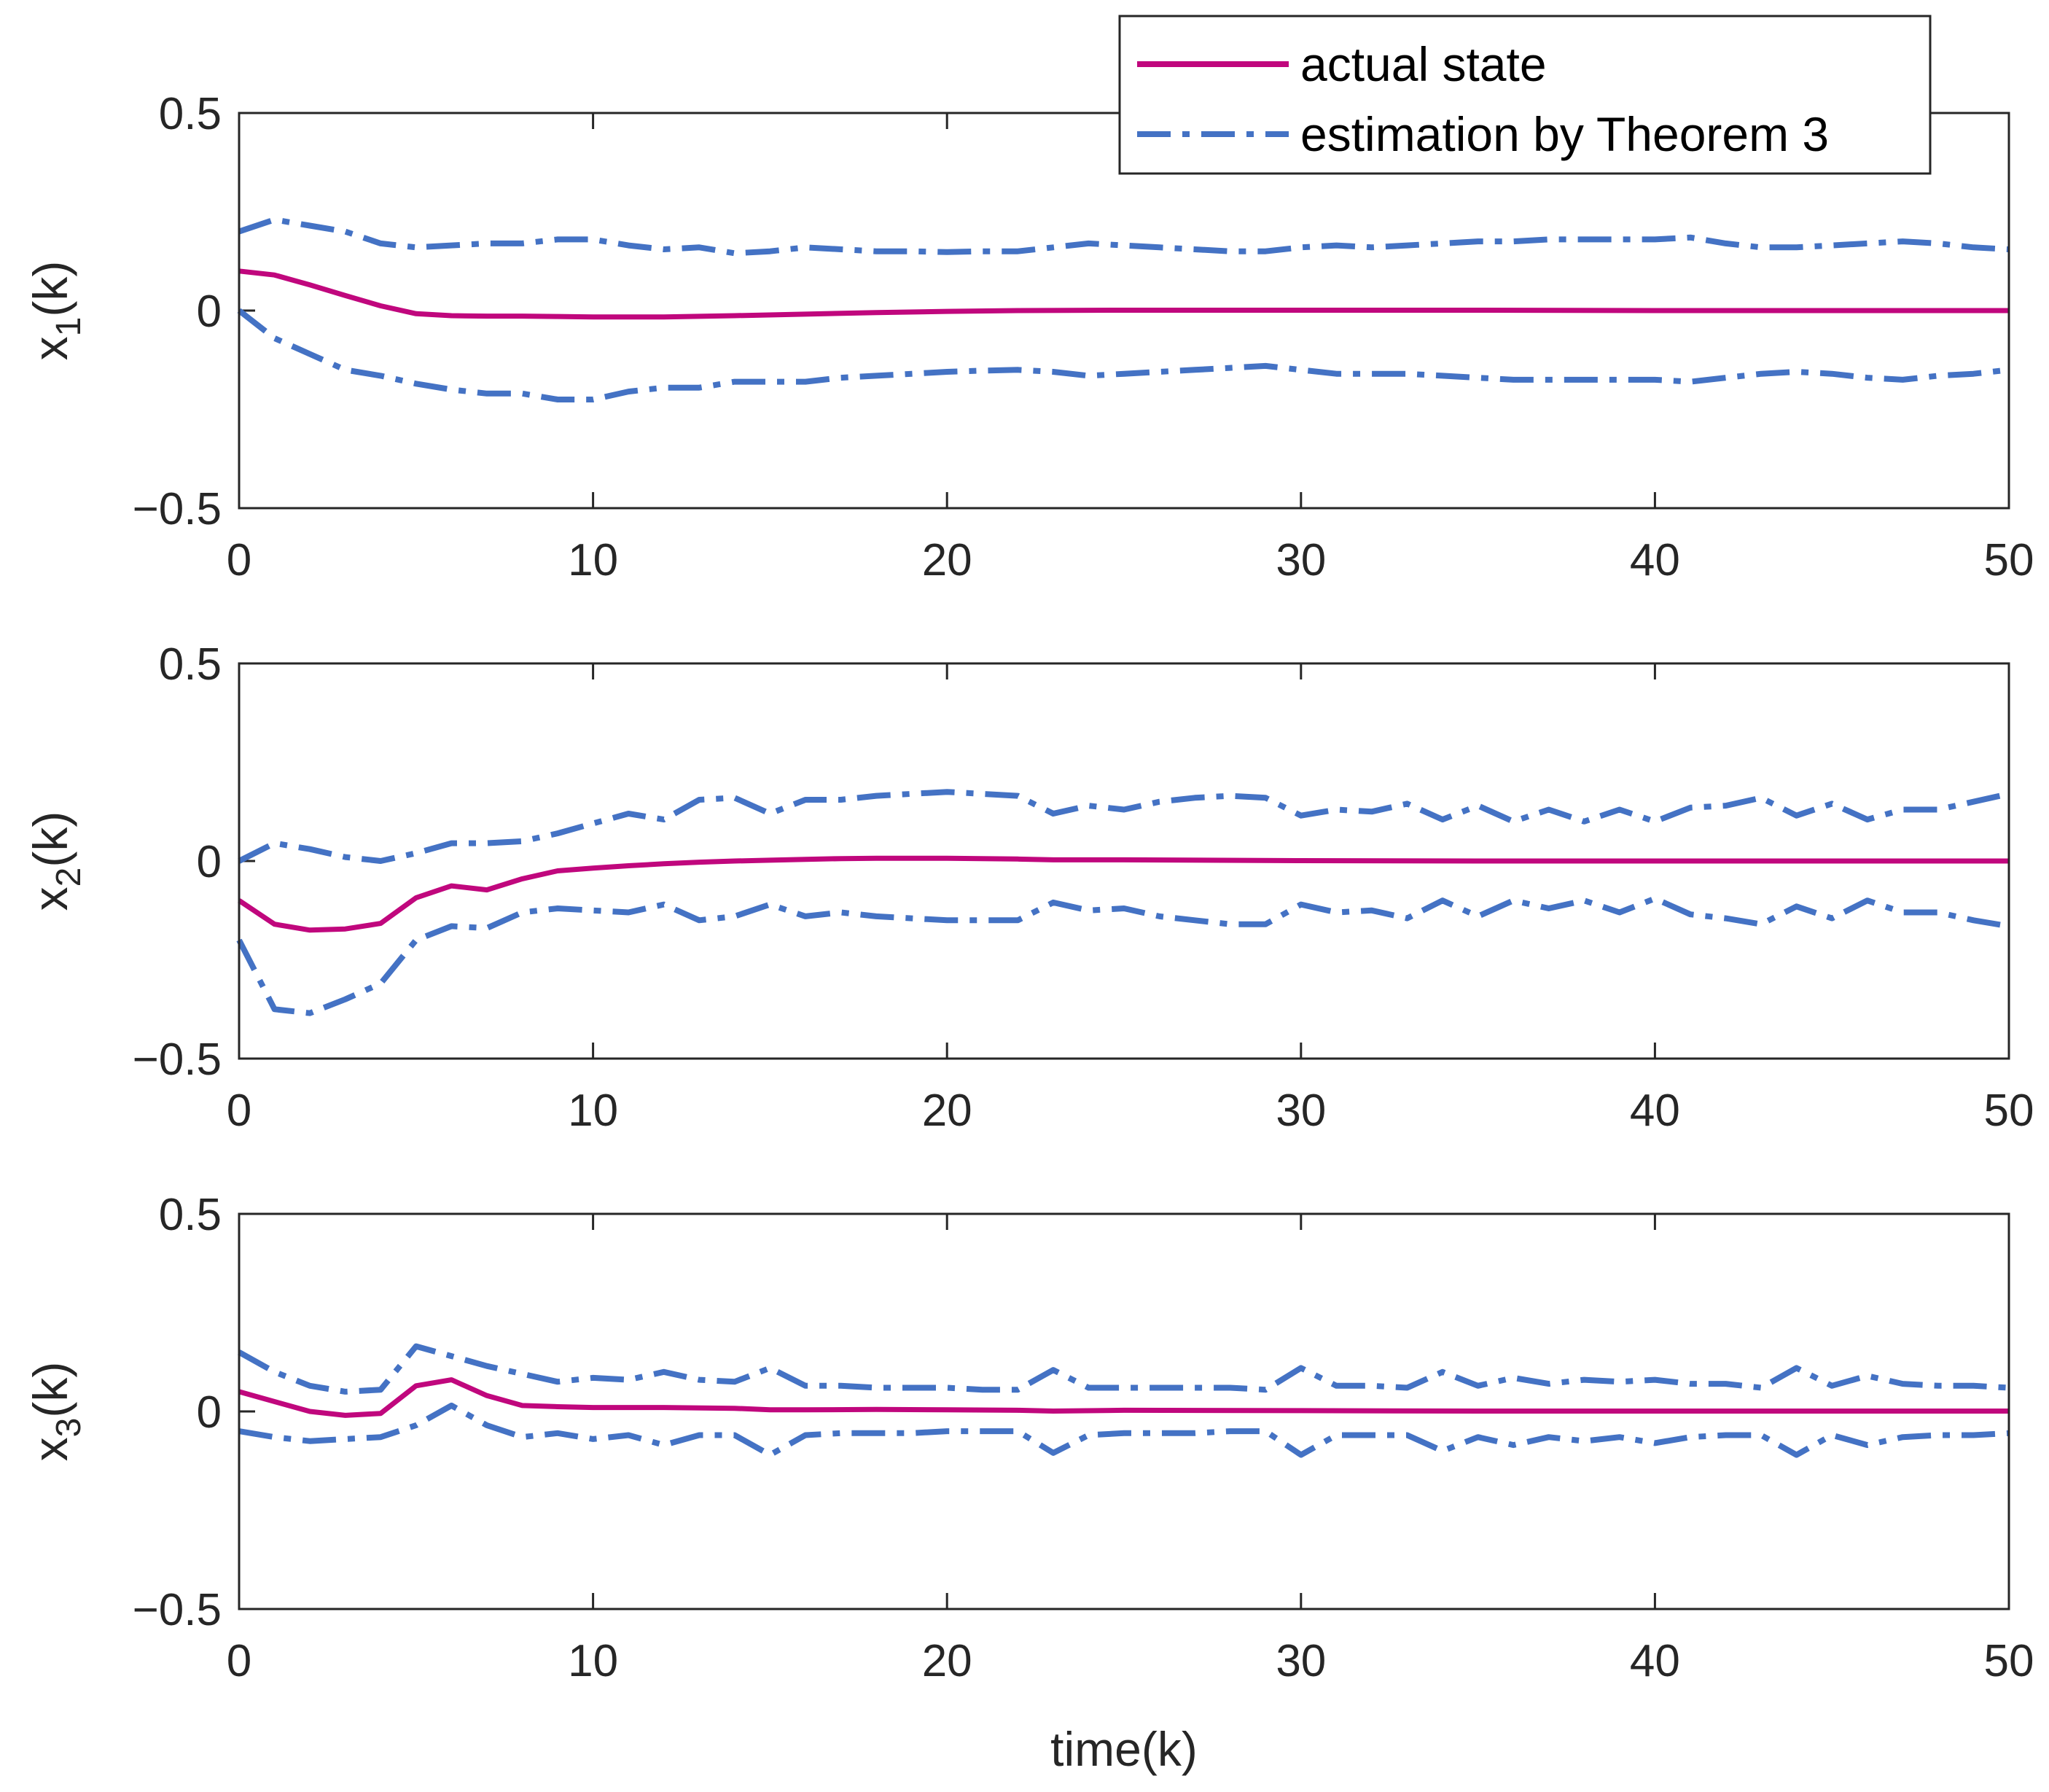 Image resolution: width=2049 pixels, height=1792 pixels. I want to click on y-axis-label-subscript: 2, so click(69, 877).